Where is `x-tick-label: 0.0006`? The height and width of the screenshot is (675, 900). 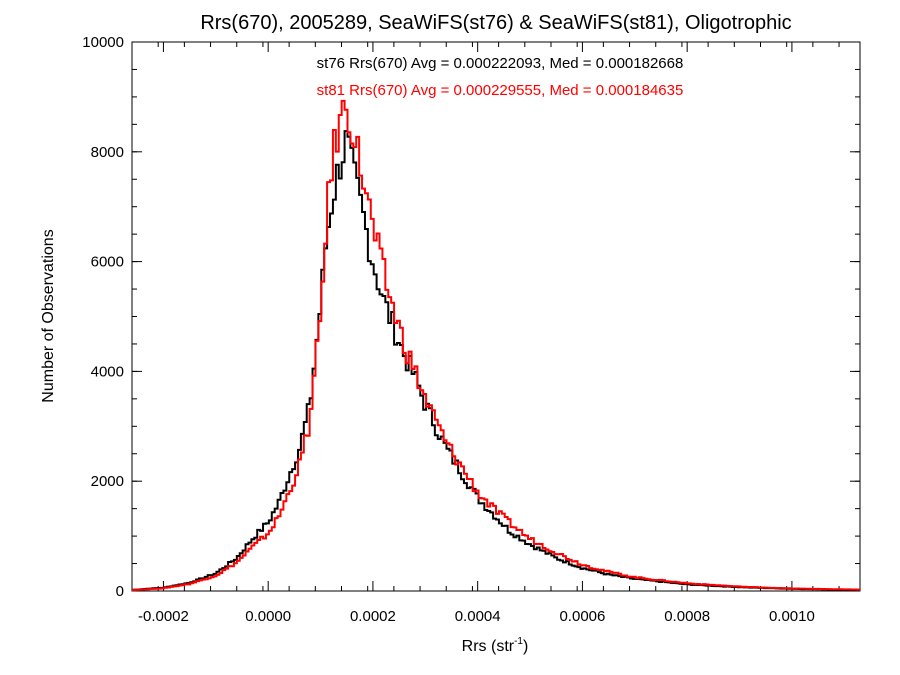
x-tick-label: 0.0006 is located at coordinates (582, 616).